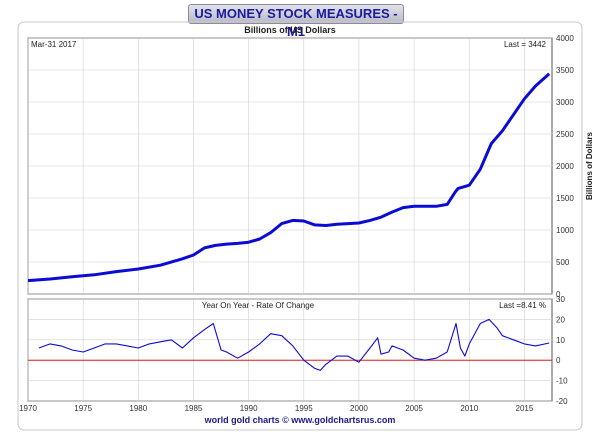  What do you see at coordinates (258, 305) in the screenshot?
I see `roc-subtitle: Year On Year - Rate Of Change` at bounding box center [258, 305].